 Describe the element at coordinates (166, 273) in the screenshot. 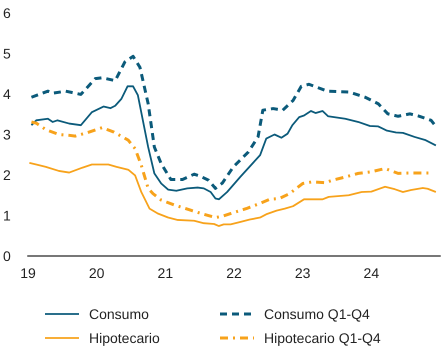

I see `x-tick-label: 21` at that location.